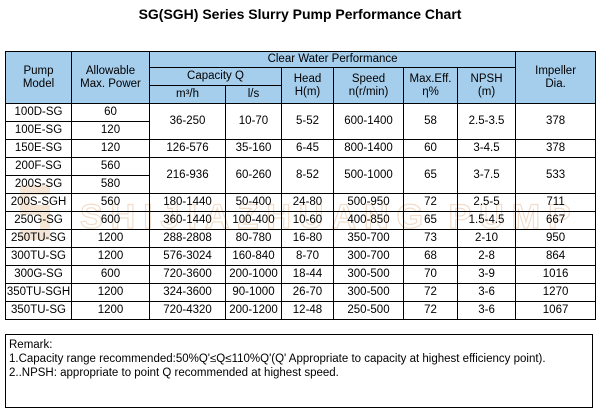  Describe the element at coordinates (38, 220) in the screenshot. I see `cell-model: 250G-SG` at that location.